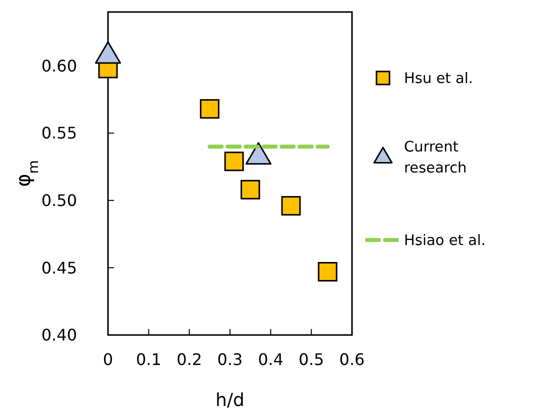 This screenshot has width=543, height=411. What do you see at coordinates (59, 66) in the screenshot?
I see `y-tick-label: 0.60` at bounding box center [59, 66].